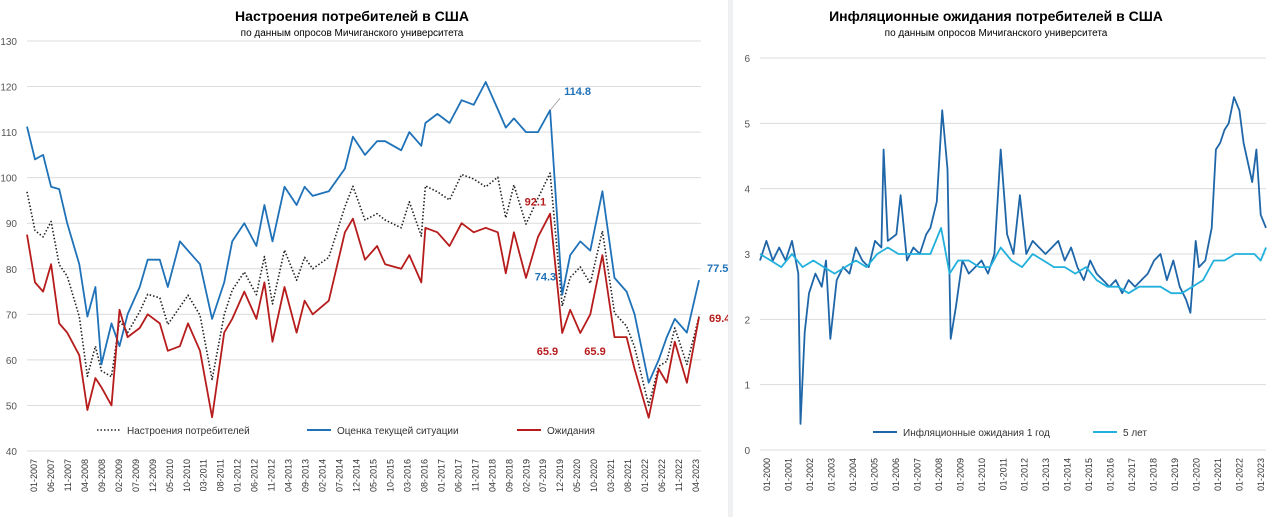 The height and width of the screenshot is (517, 1280). I want to click on x-tick-label: 08-2016, so click(424, 475).